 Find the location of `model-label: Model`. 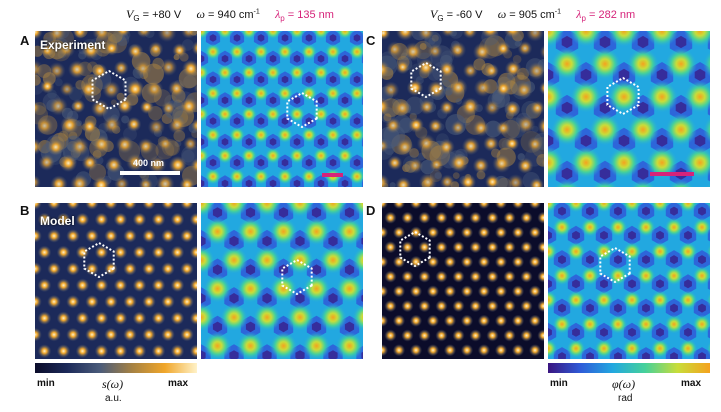

model-label: Model is located at coordinates (57, 221).